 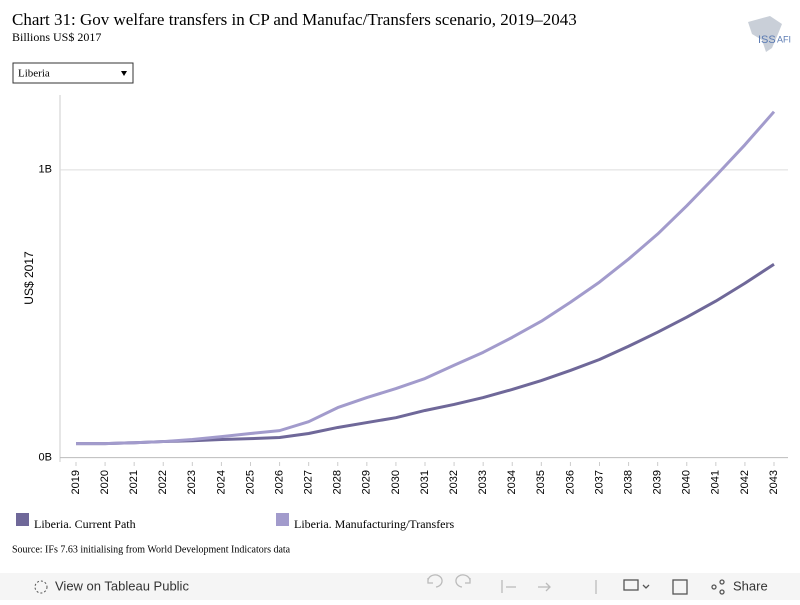 I want to click on undo-icon, so click(x=435, y=581).